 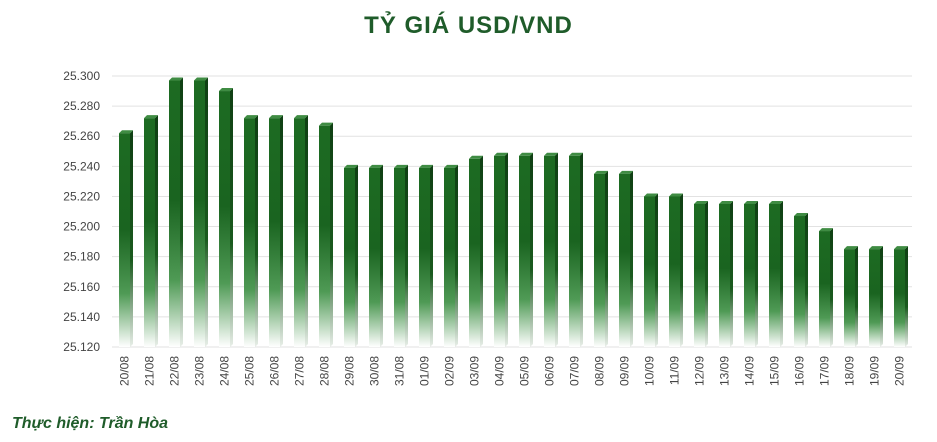 What do you see at coordinates (850, 371) in the screenshot?
I see `x-tick-label: 18/09` at bounding box center [850, 371].